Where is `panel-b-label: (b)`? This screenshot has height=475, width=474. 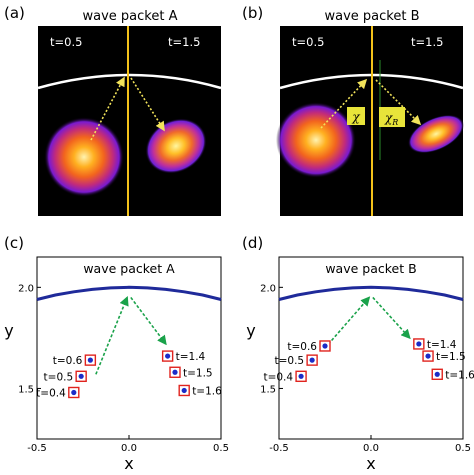
panel-b-label: (b) is located at coordinates (252, 13).